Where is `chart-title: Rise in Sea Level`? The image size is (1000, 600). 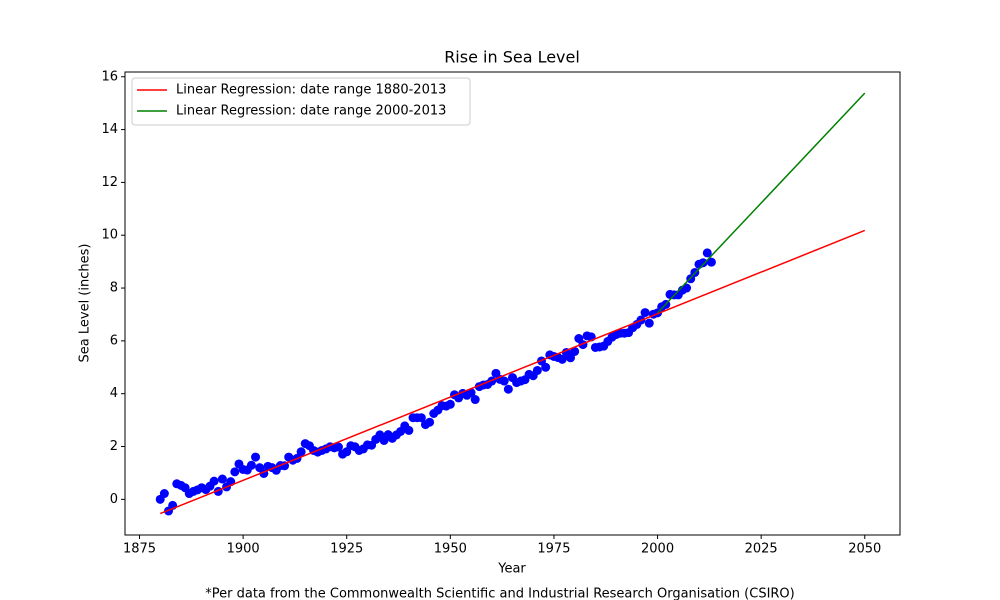 chart-title: Rise in Sea Level is located at coordinates (512, 57).